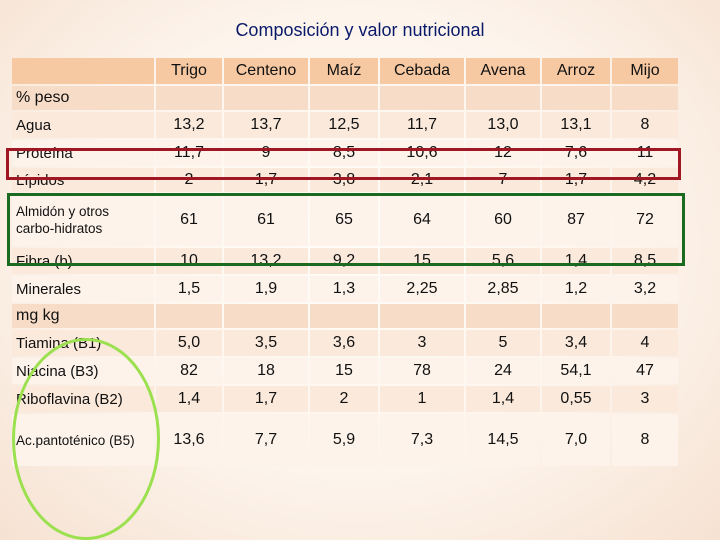 The image size is (720, 540). What do you see at coordinates (266, 125) in the screenshot?
I see `table-cell: 13,7` at bounding box center [266, 125].